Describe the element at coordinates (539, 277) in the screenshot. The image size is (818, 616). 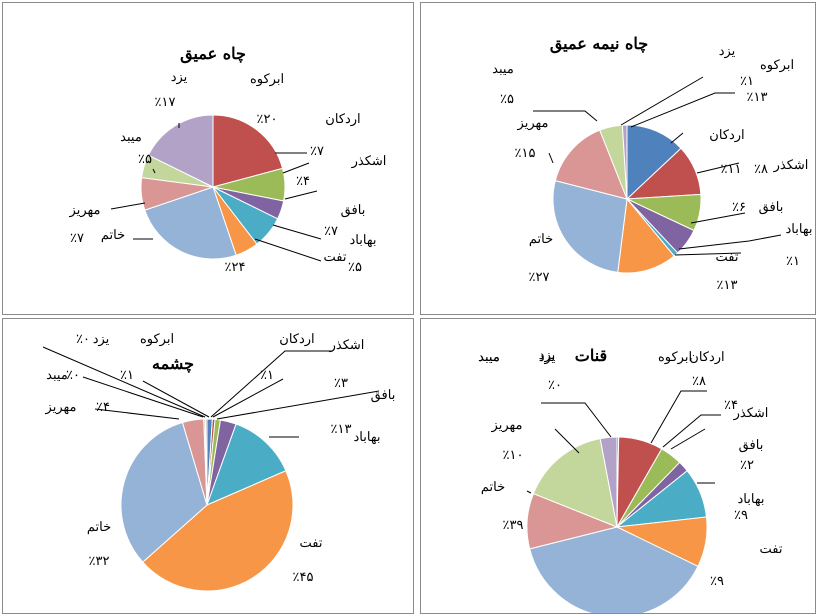
I see `value-label: ٪۲۷` at that location.